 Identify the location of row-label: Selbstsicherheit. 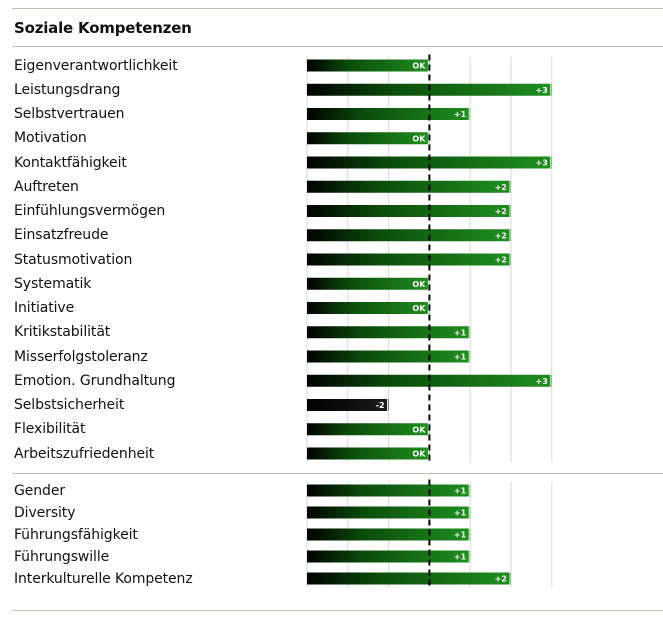
(69, 405).